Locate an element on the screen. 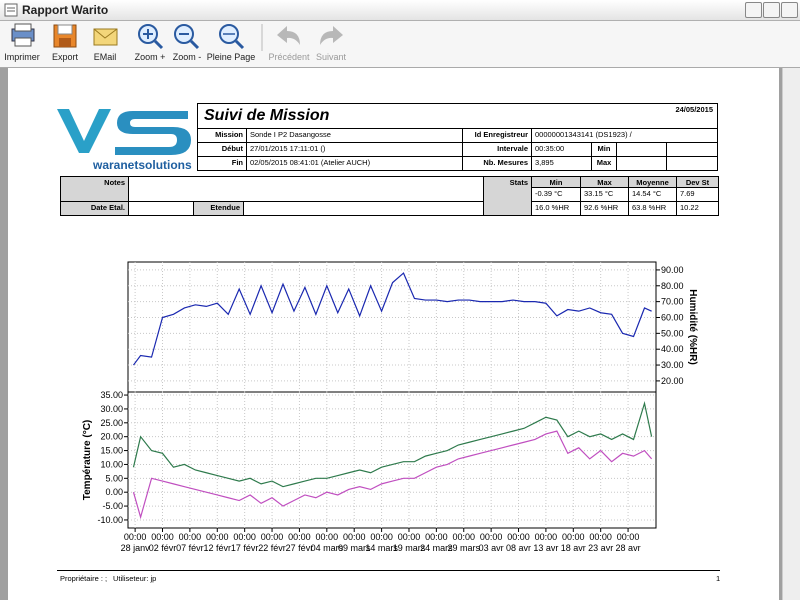 This screenshot has width=800, height=600. close-button is located at coordinates (789, 10).